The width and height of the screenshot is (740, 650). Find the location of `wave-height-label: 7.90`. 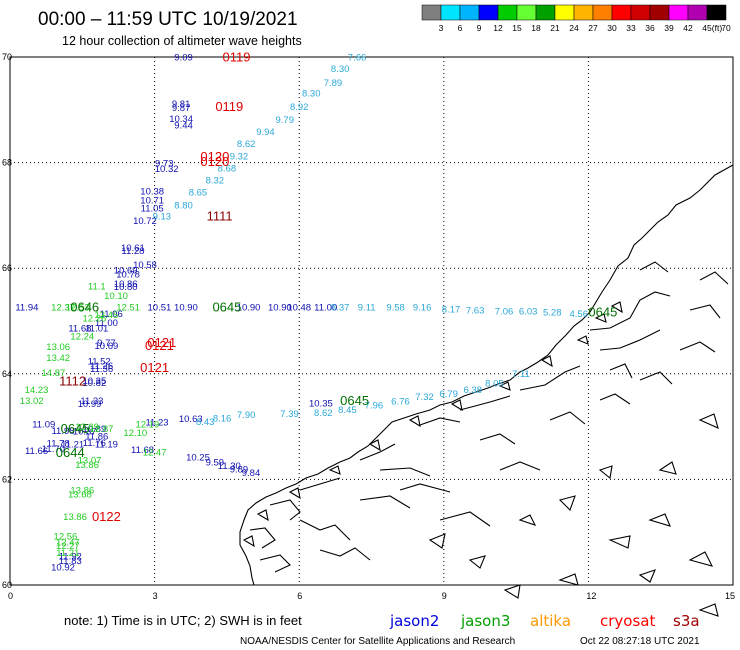

wave-height-label: 7.90 is located at coordinates (246, 415).